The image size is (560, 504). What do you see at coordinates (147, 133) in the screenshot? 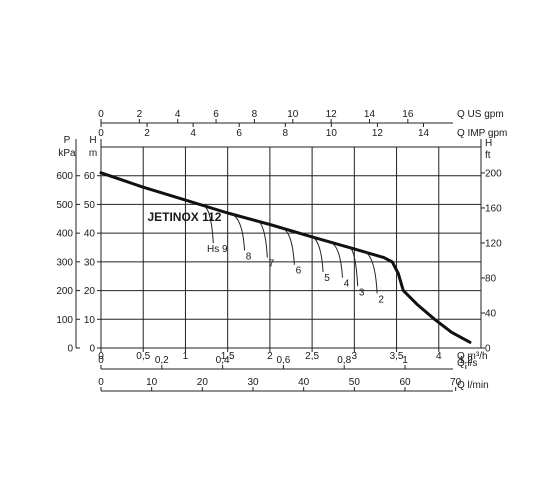
I see `x-top2-tick-label: 2` at bounding box center [147, 133].